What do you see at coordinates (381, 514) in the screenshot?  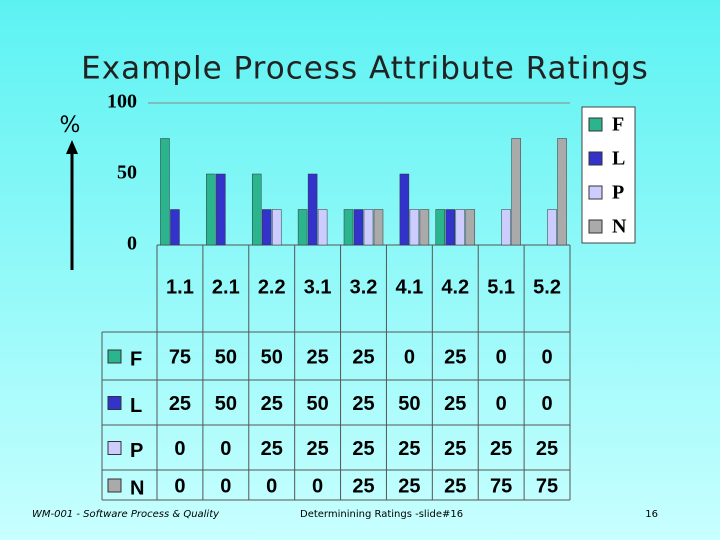 I see `footer-center: Determinining Ratings -slide#16` at bounding box center [381, 514].